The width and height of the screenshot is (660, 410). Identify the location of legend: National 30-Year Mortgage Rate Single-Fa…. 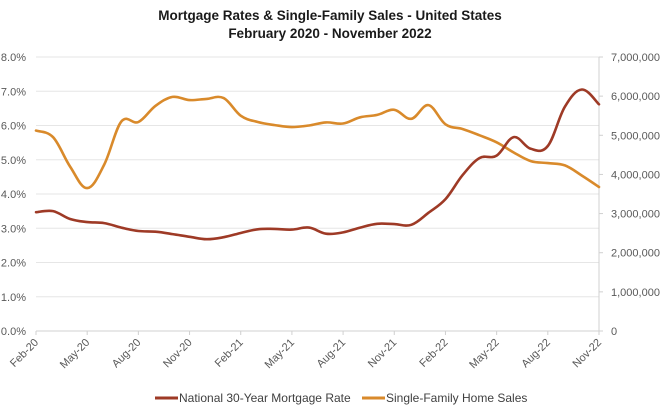
(341, 398).